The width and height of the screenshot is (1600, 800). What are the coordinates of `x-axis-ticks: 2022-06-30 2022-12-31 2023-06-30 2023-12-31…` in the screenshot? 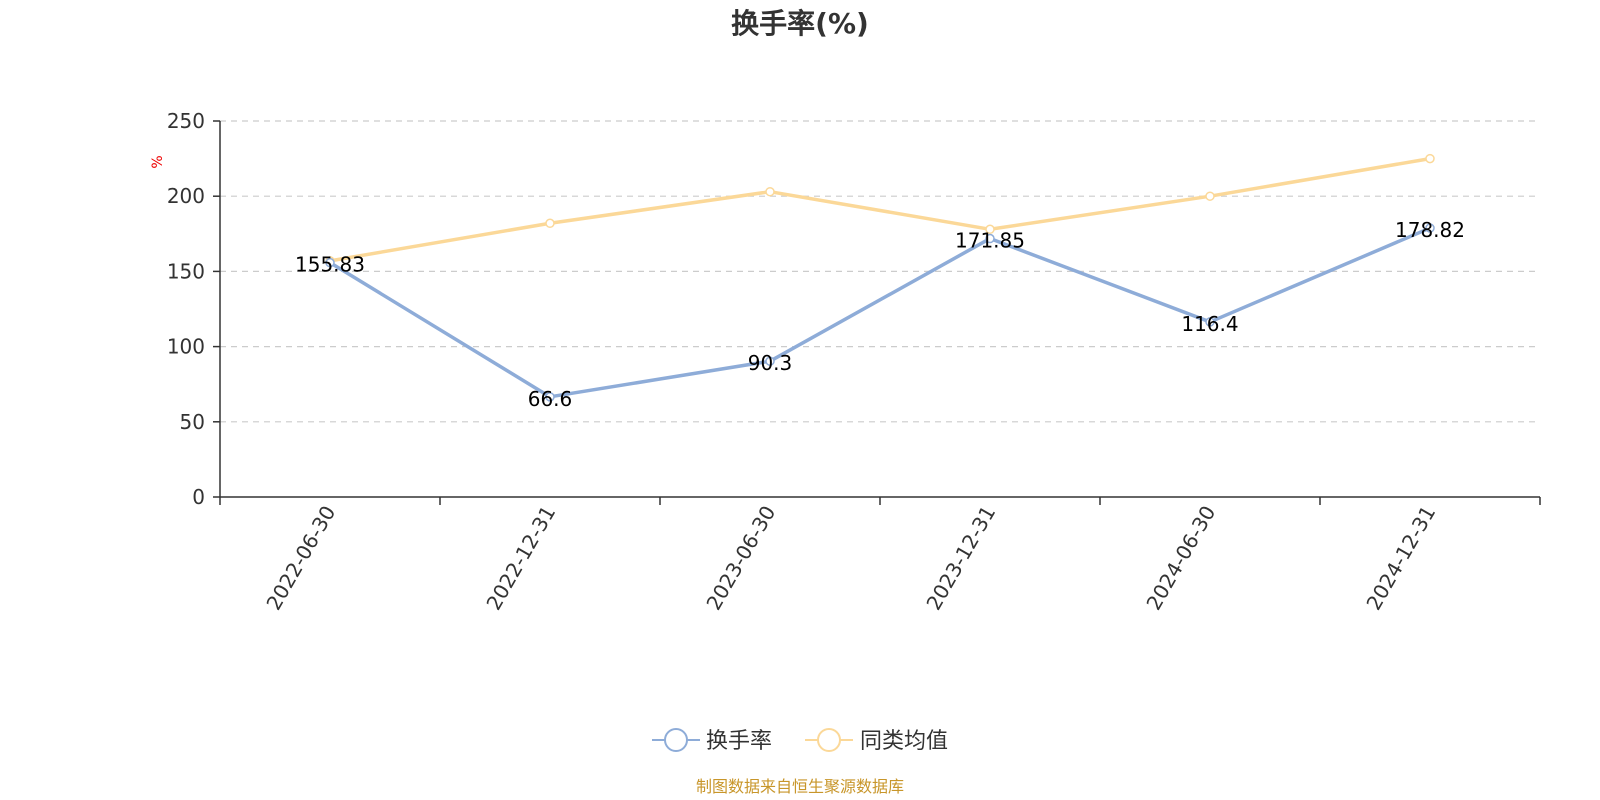 It's located at (880, 556).